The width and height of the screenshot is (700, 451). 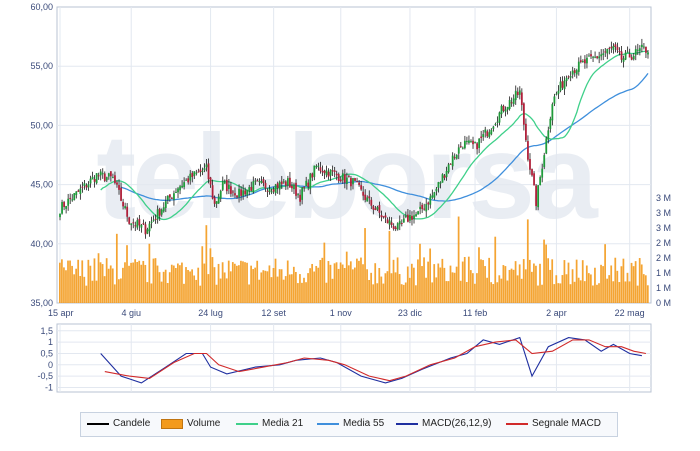 I want to click on price-tick-label: 40,00, so click(x=41, y=244).